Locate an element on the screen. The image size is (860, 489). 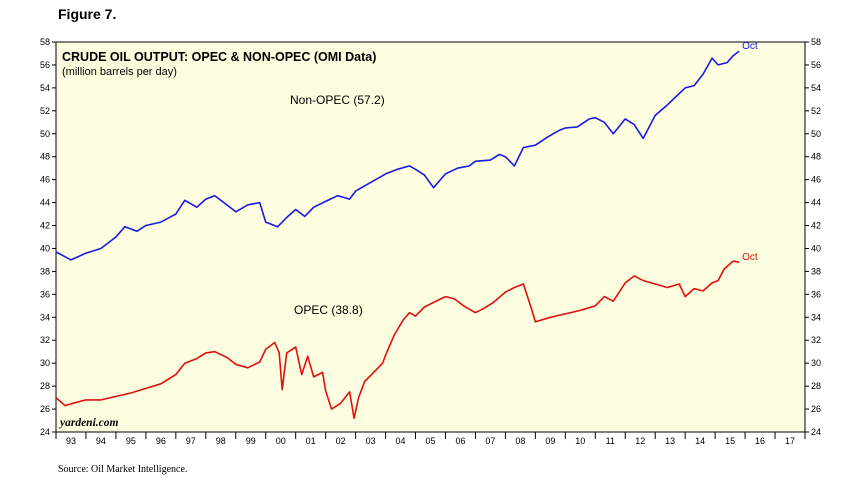
y-tick-label-left: 26 is located at coordinates (45, 409).